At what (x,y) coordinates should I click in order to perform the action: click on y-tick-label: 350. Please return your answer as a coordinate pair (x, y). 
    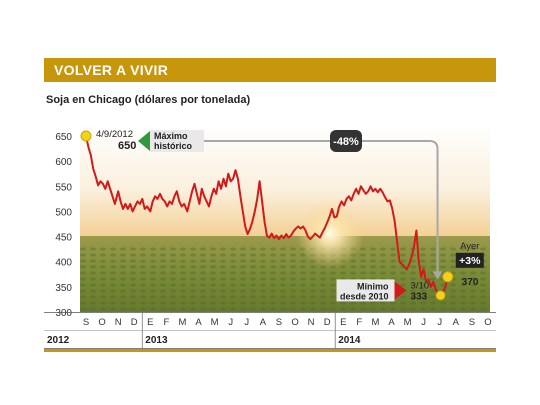
    Looking at the image, I should click on (63, 288).